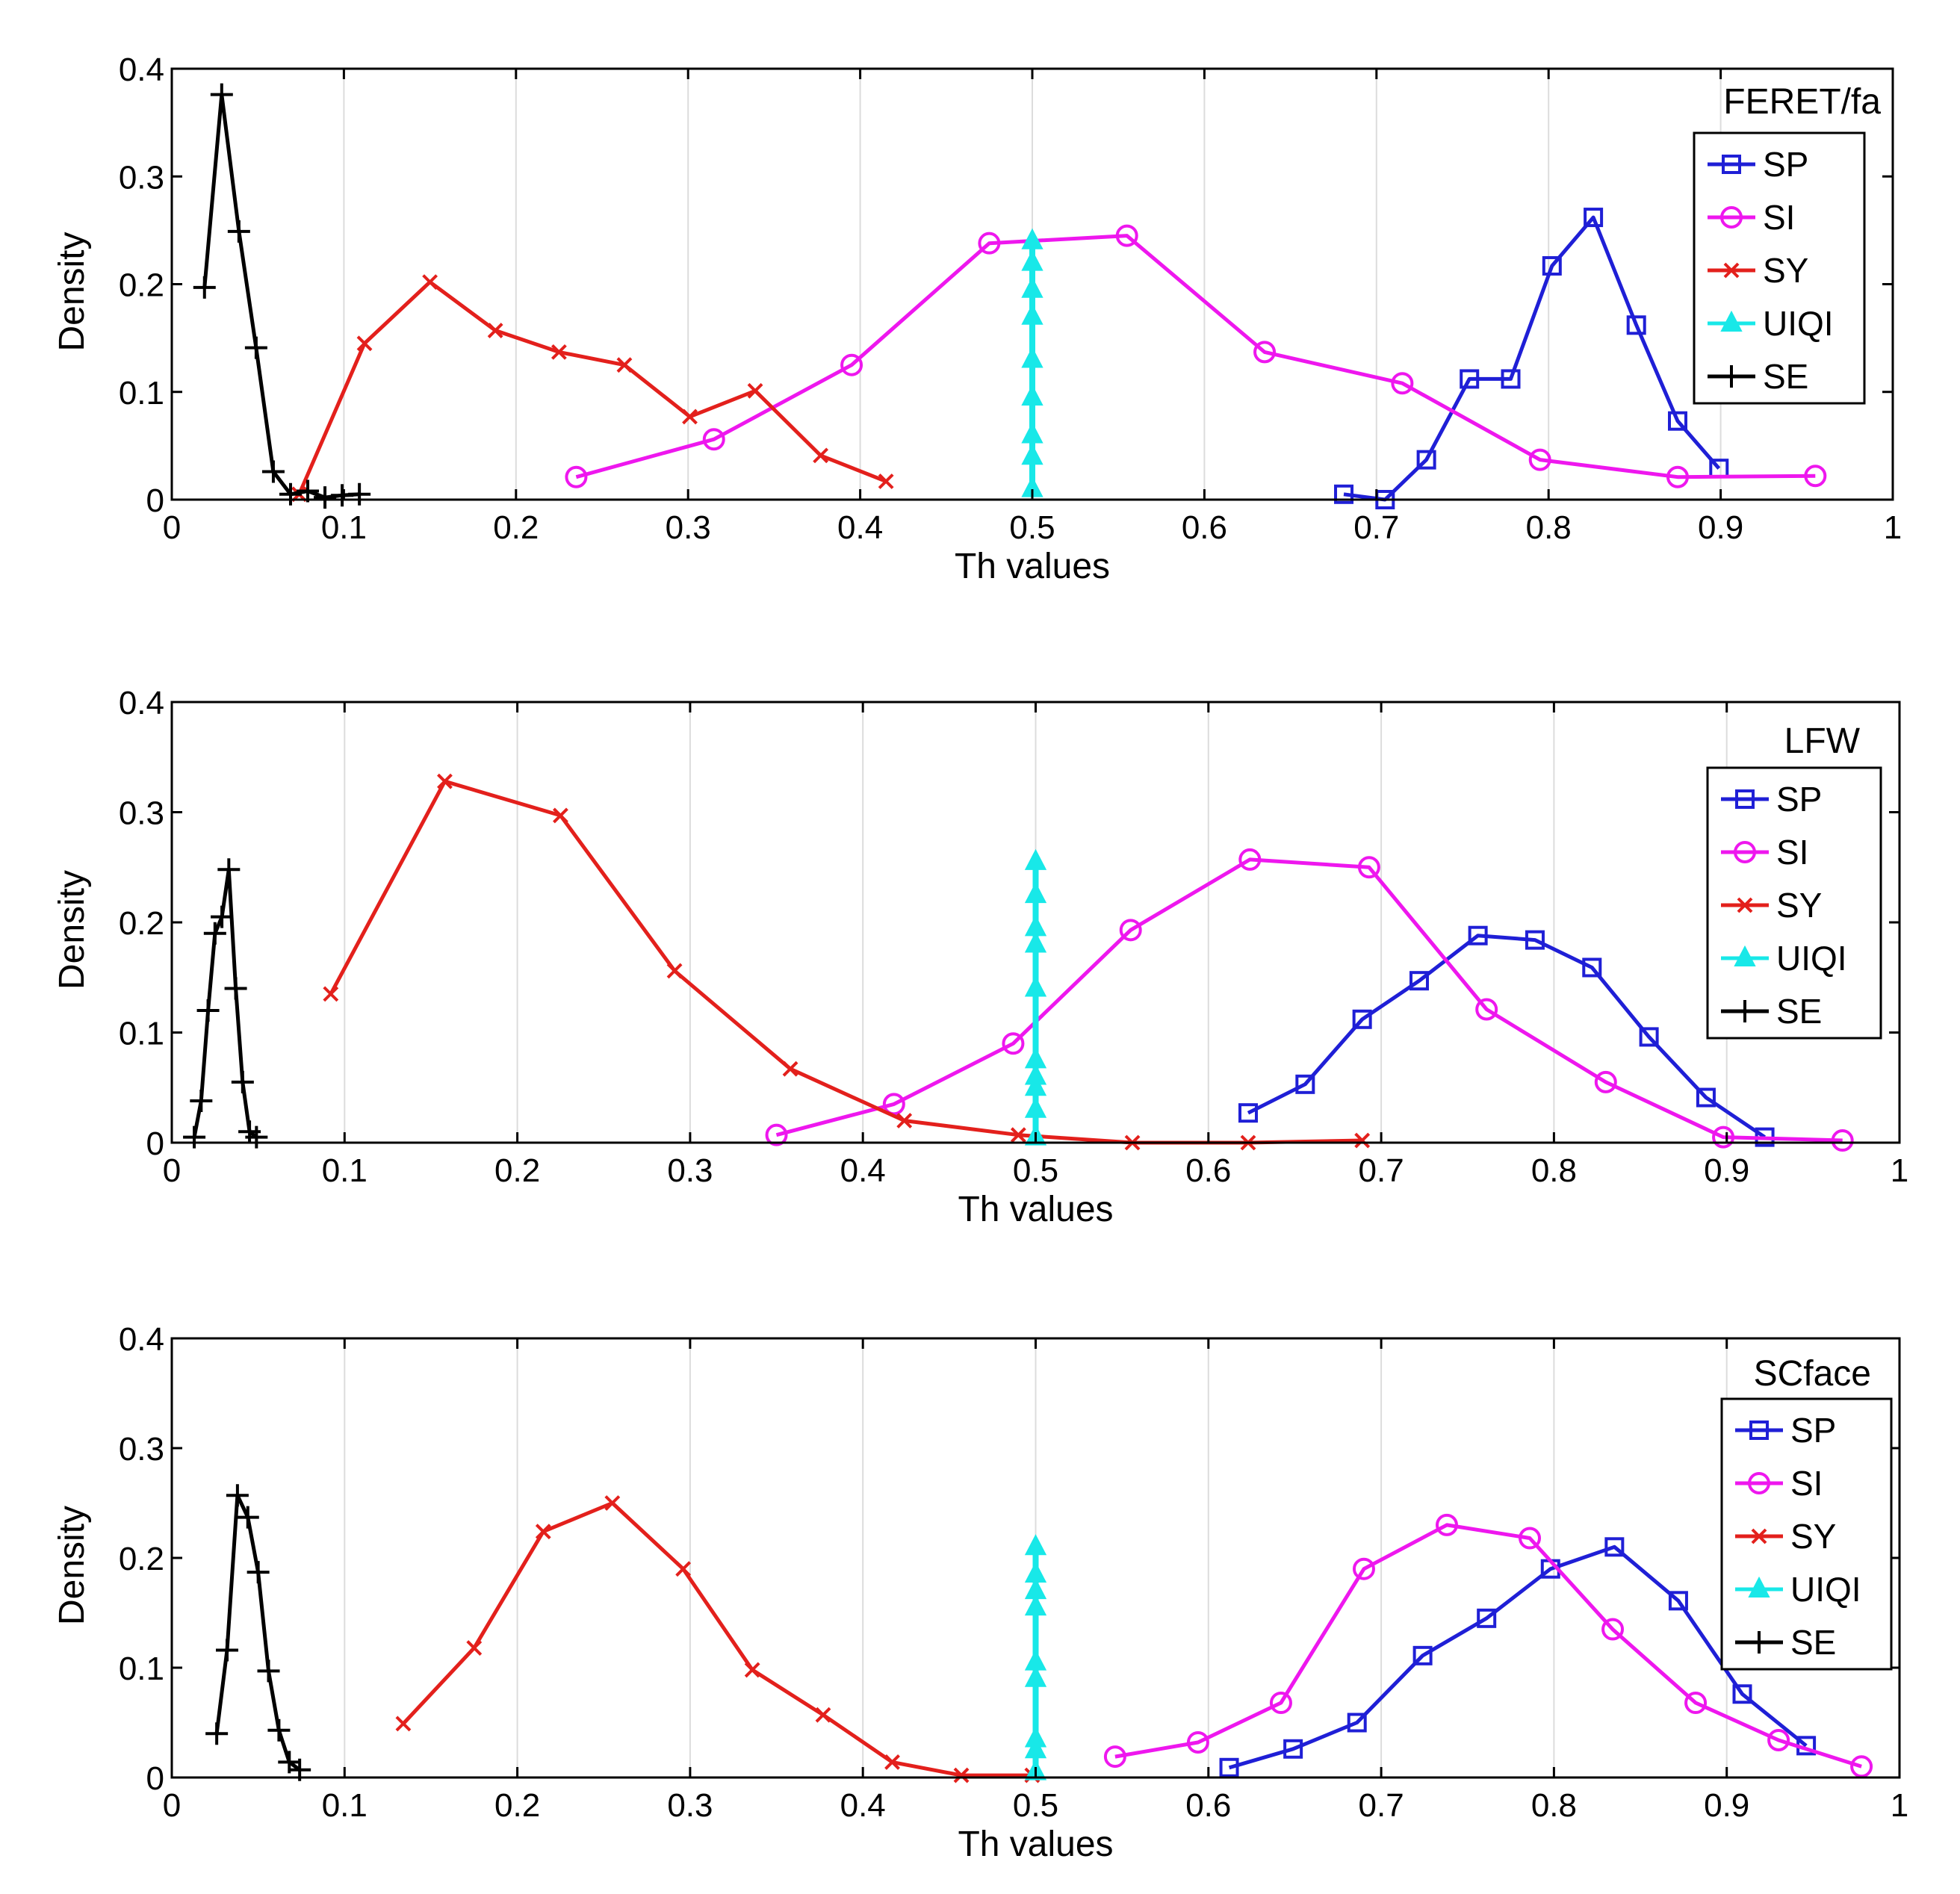 This screenshot has height=1894, width=1960. Describe the element at coordinates (155, 1143) in the screenshot. I see `y-tick-label: 0` at that location.